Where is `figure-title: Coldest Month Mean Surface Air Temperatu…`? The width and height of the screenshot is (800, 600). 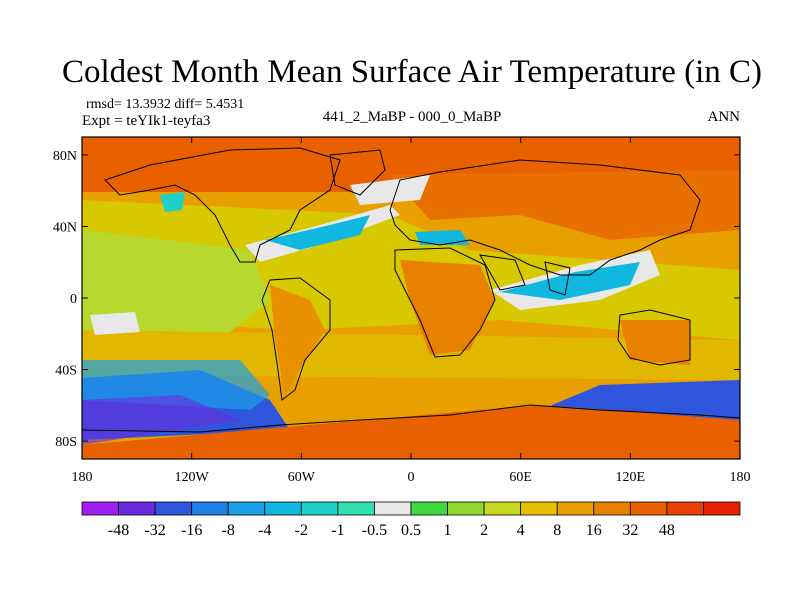
figure-title: Coldest Month Mean Surface Air Temperatu… is located at coordinates (412, 72).